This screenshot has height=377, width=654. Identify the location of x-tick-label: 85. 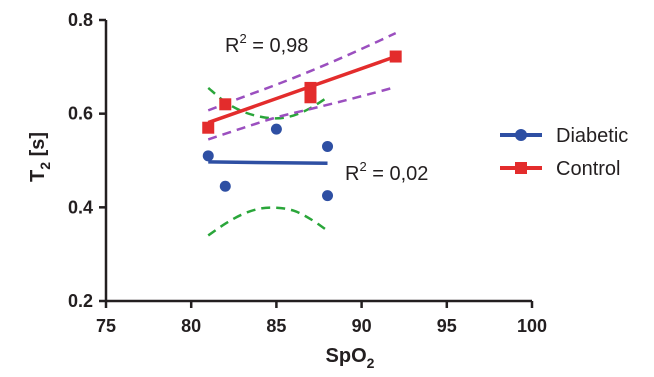
(276, 326).